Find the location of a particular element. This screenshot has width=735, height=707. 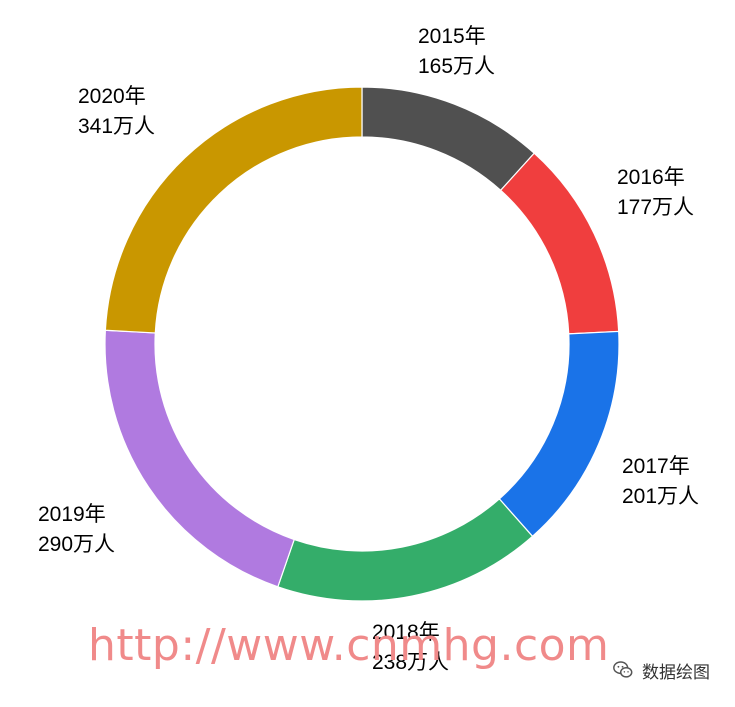

watermark-url: http://www.cnmhg.com is located at coordinates (349, 645).